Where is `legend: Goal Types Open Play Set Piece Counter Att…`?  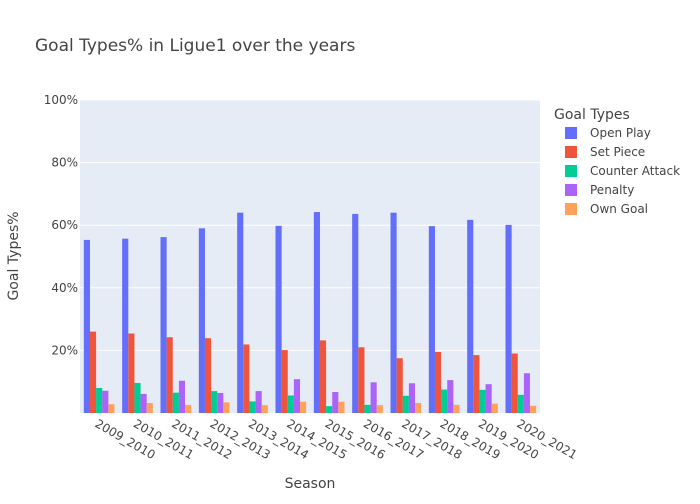
legend: Goal Types Open Play Set Piece Counter Att… is located at coordinates (617, 161).